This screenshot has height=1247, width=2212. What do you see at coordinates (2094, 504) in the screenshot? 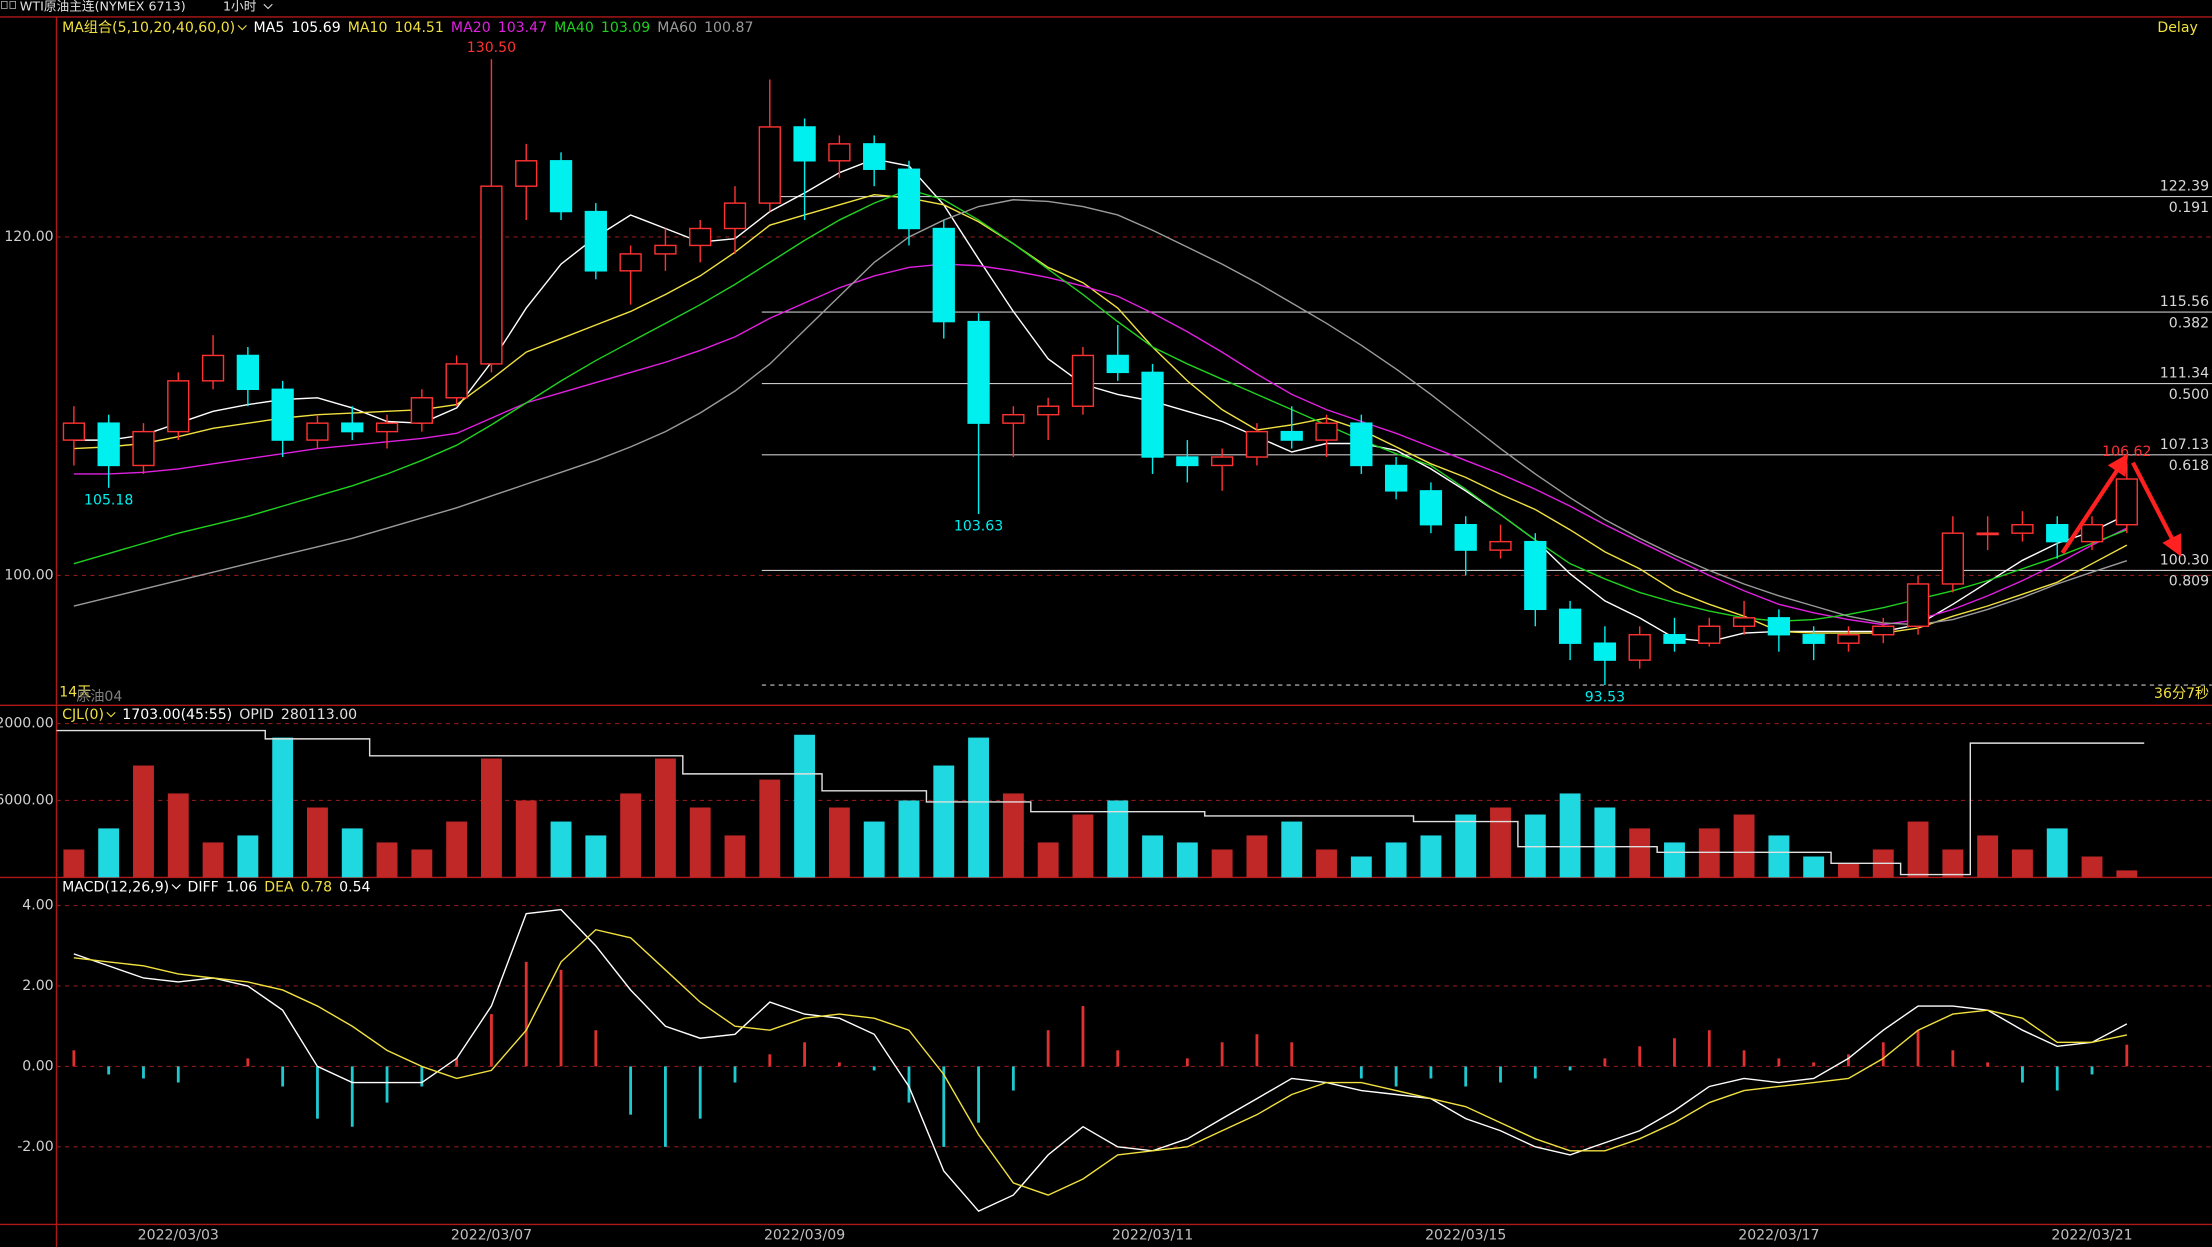
I see `arrow` at bounding box center [2094, 504].